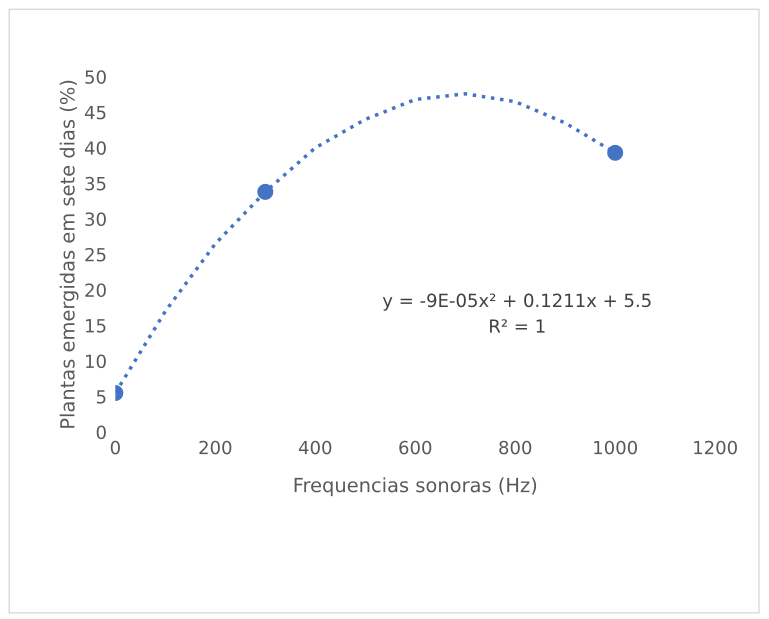  What do you see at coordinates (715, 447) in the screenshot?
I see `x-tick-label: 1200` at bounding box center [715, 447].